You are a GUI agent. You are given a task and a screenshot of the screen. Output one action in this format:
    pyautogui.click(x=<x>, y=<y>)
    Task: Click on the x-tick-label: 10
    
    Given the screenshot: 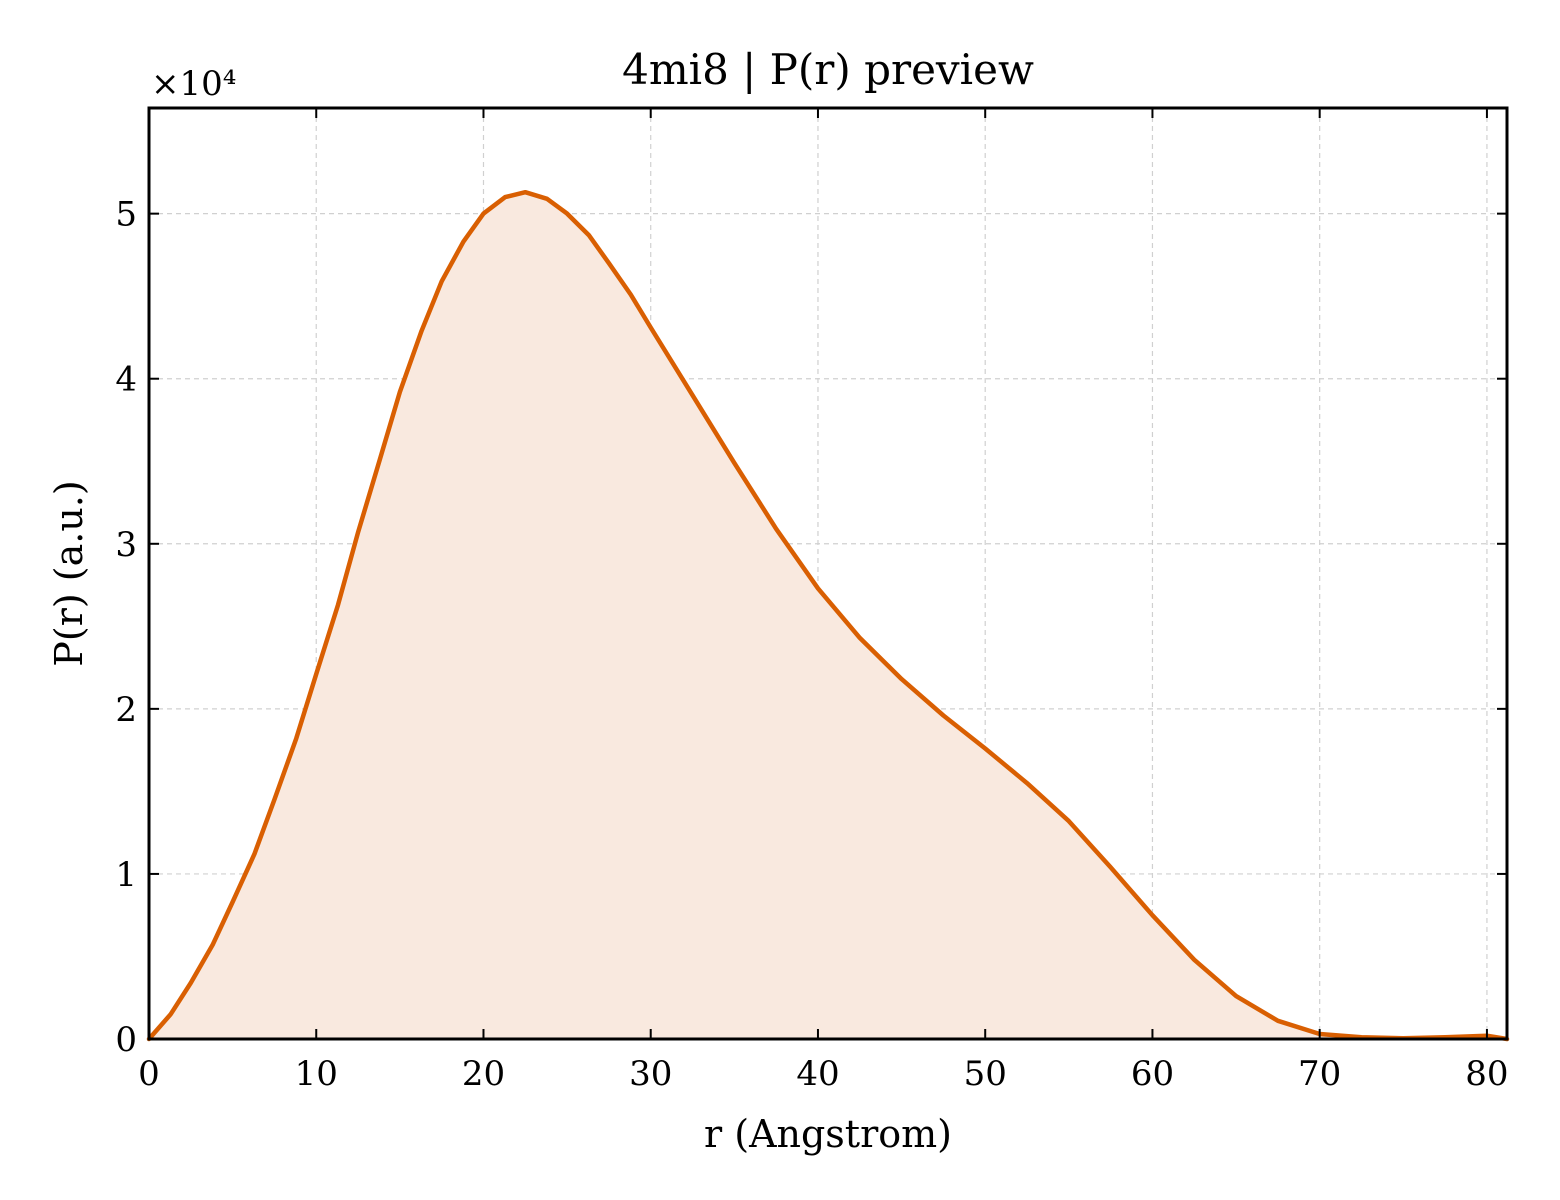 What is the action you would take?
    pyautogui.click(x=316, y=1074)
    